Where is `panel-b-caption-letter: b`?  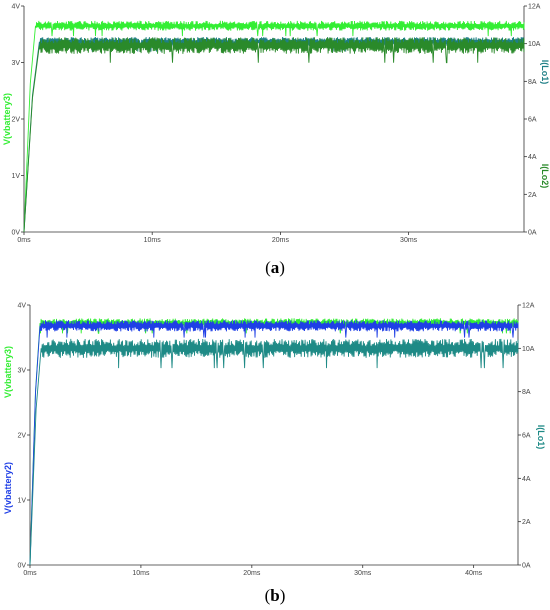
panel-b-caption-letter: b is located at coordinates (274, 595).